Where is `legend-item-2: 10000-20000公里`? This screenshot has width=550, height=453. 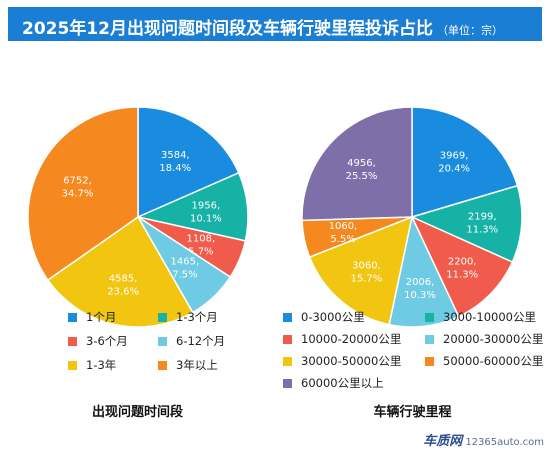
legend-item-2: 10000-20000公里 is located at coordinates (342, 339).